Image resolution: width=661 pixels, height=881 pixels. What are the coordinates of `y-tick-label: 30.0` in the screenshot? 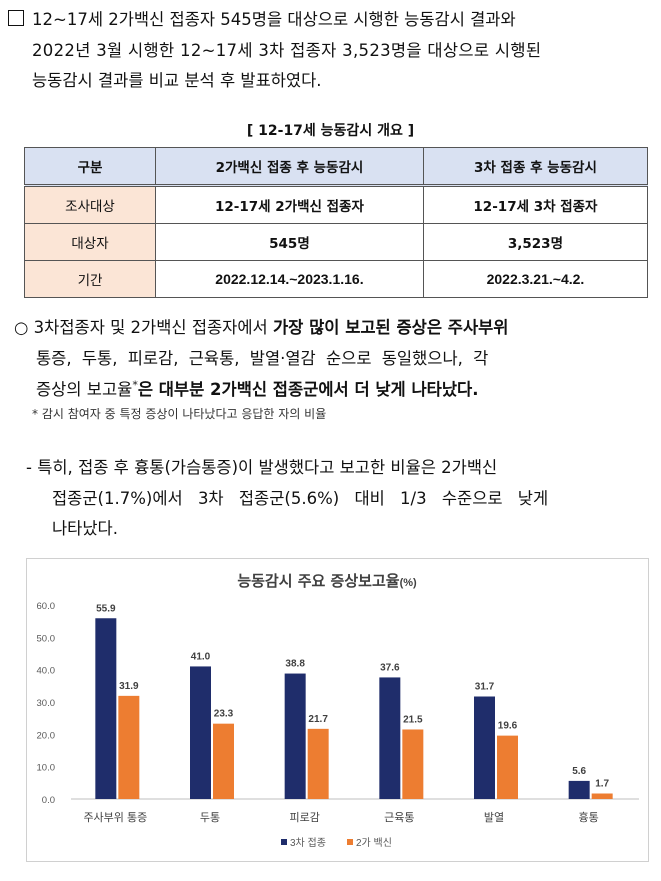 It's located at (46, 703).